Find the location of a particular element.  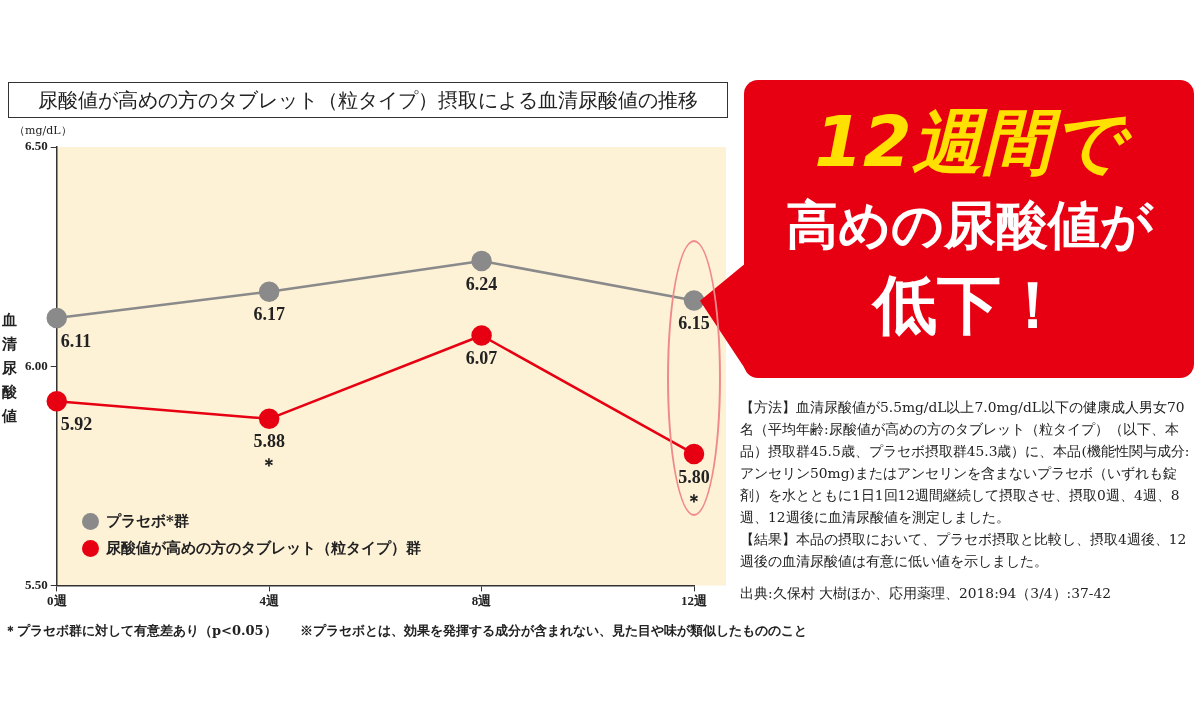

x-tick-label: 4週 is located at coordinates (269, 600).